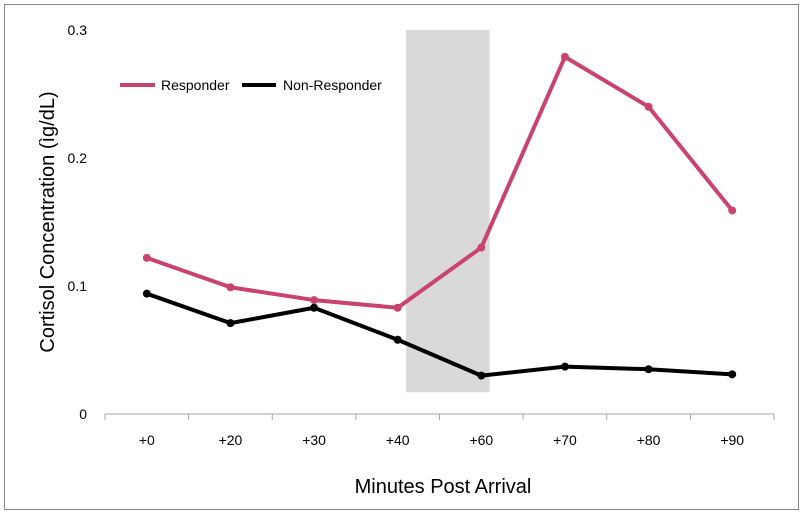 The image size is (803, 519). What do you see at coordinates (83, 414) in the screenshot?
I see `y-tick-label: 0` at bounding box center [83, 414].